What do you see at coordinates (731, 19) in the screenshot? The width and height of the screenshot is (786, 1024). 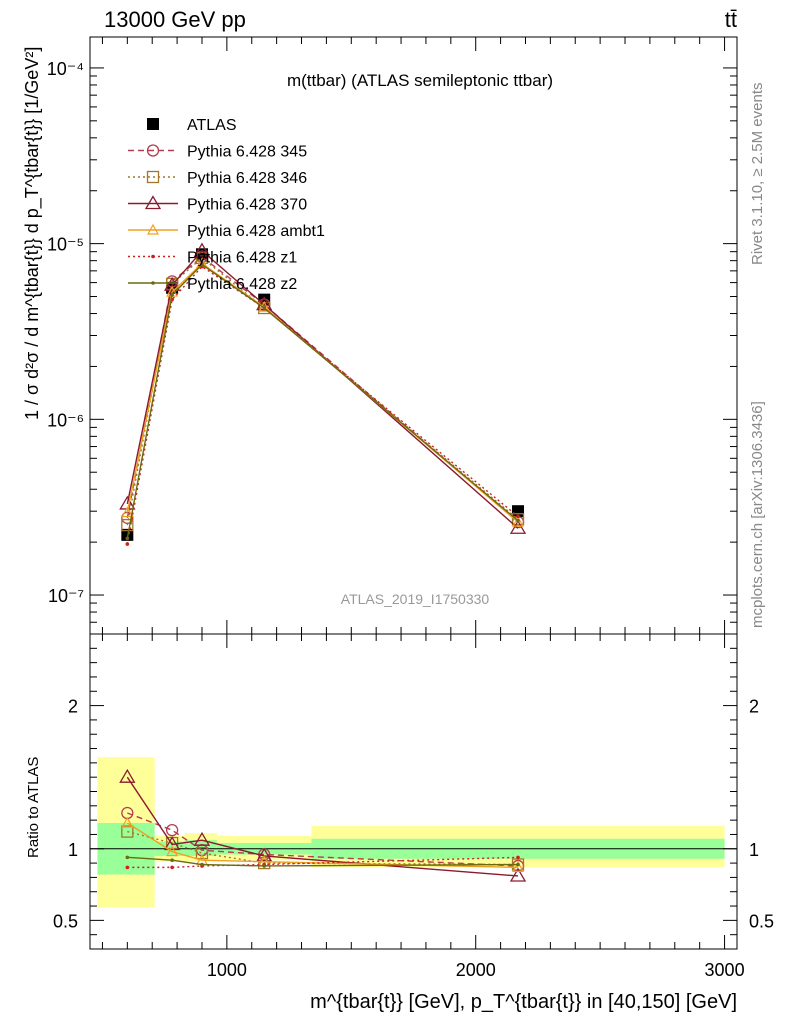 I see `header-right-label: tt̄` at bounding box center [731, 19].